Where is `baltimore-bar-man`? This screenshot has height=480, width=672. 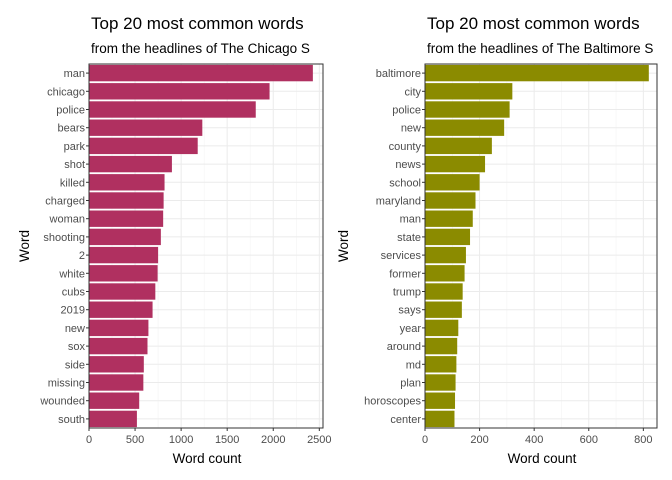
baltimore-bar-man is located at coordinates (449, 218).